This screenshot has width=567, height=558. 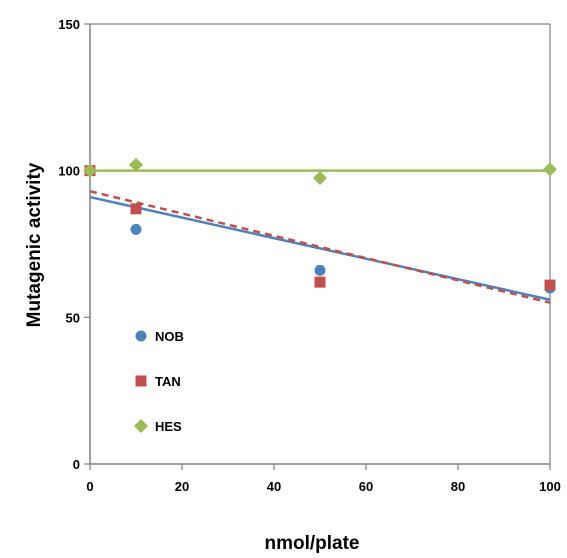 I want to click on y-axis-title: Mutagenic activity, so click(x=34, y=244).